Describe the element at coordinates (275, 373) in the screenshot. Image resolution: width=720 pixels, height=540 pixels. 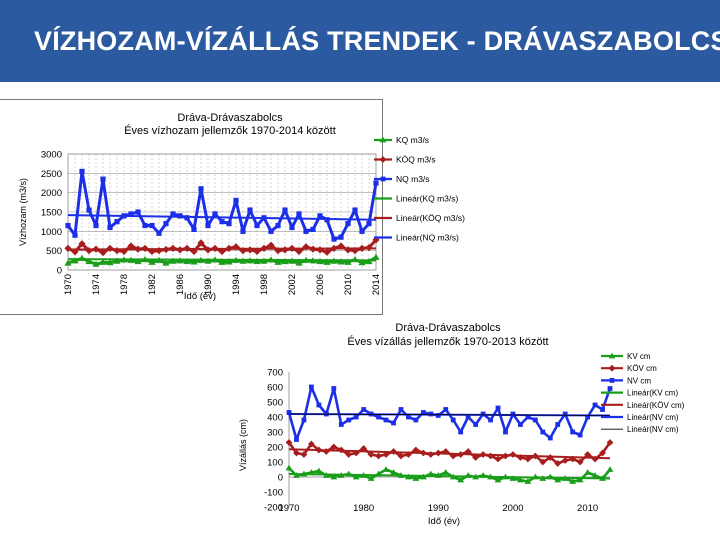
I see `h-y-tick-label: 700` at that location.